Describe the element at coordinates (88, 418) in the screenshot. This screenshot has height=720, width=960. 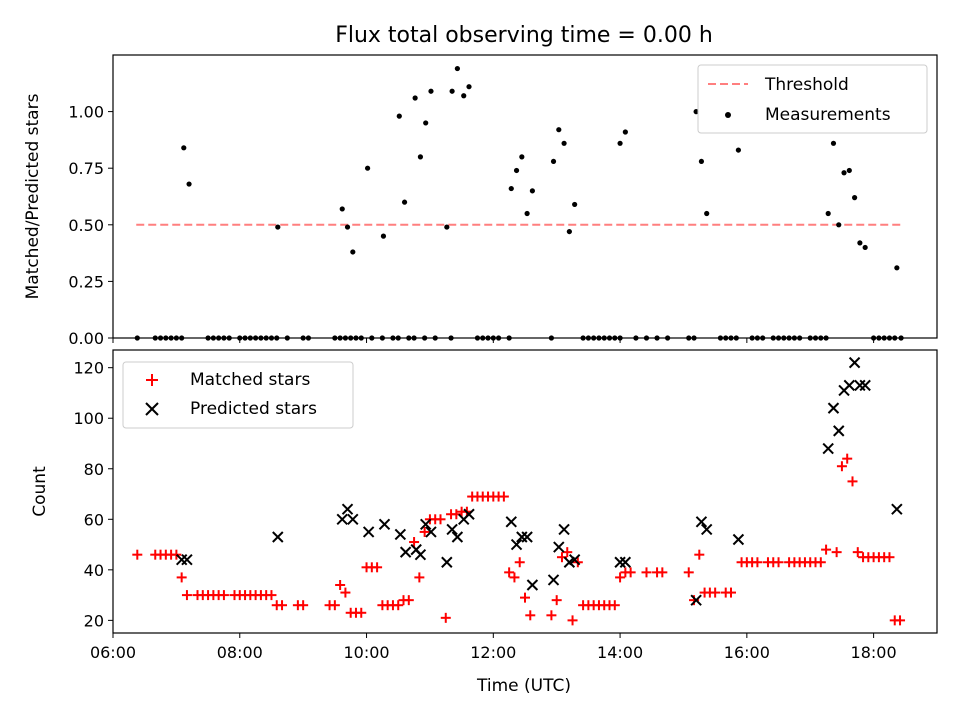
I see `count-y-tick-label: 100` at that location.